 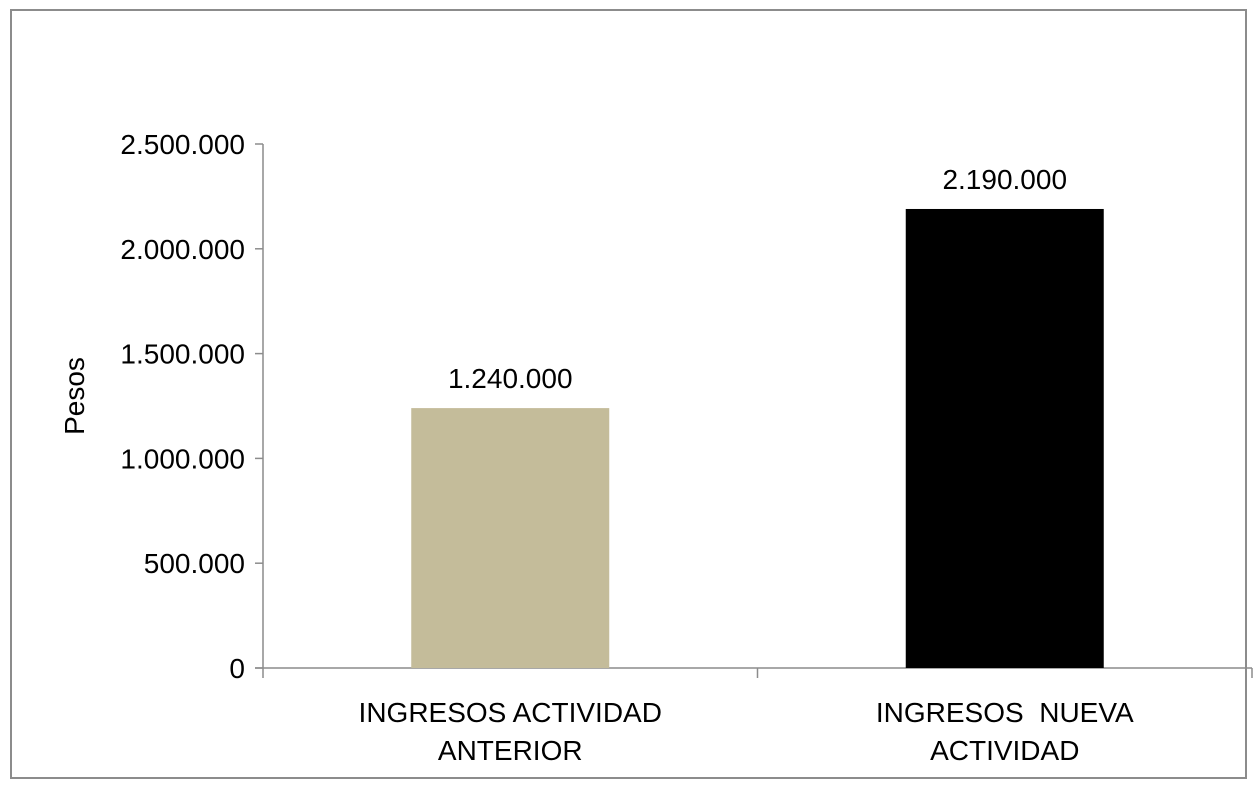 What do you see at coordinates (237, 668) in the screenshot?
I see `y-tick-label: 0` at bounding box center [237, 668].